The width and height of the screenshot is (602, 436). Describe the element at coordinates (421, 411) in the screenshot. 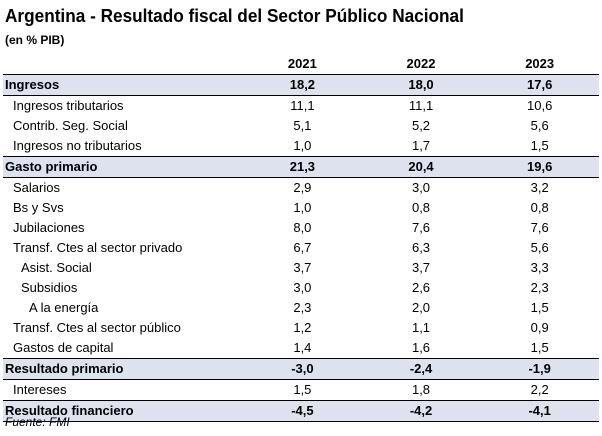

I see `row-value: -4,2` at that location.